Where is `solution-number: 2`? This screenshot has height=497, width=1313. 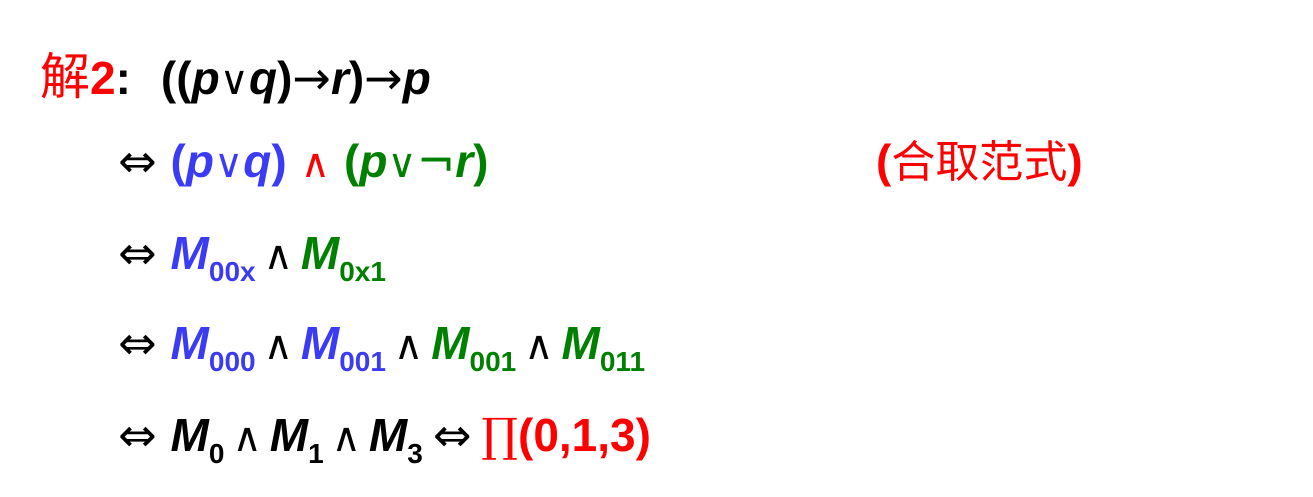
solution-number: 2 is located at coordinates (103, 78).